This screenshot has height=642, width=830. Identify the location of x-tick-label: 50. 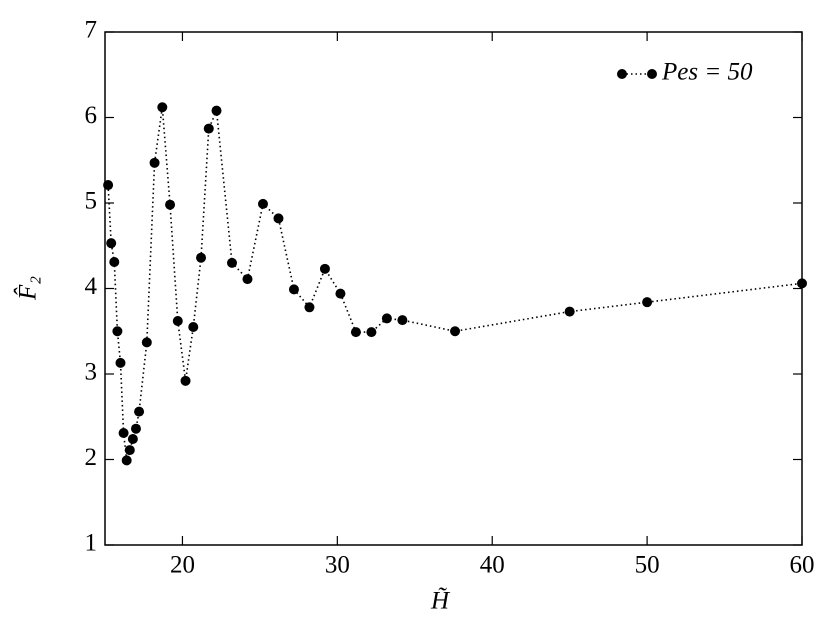
(647, 565).